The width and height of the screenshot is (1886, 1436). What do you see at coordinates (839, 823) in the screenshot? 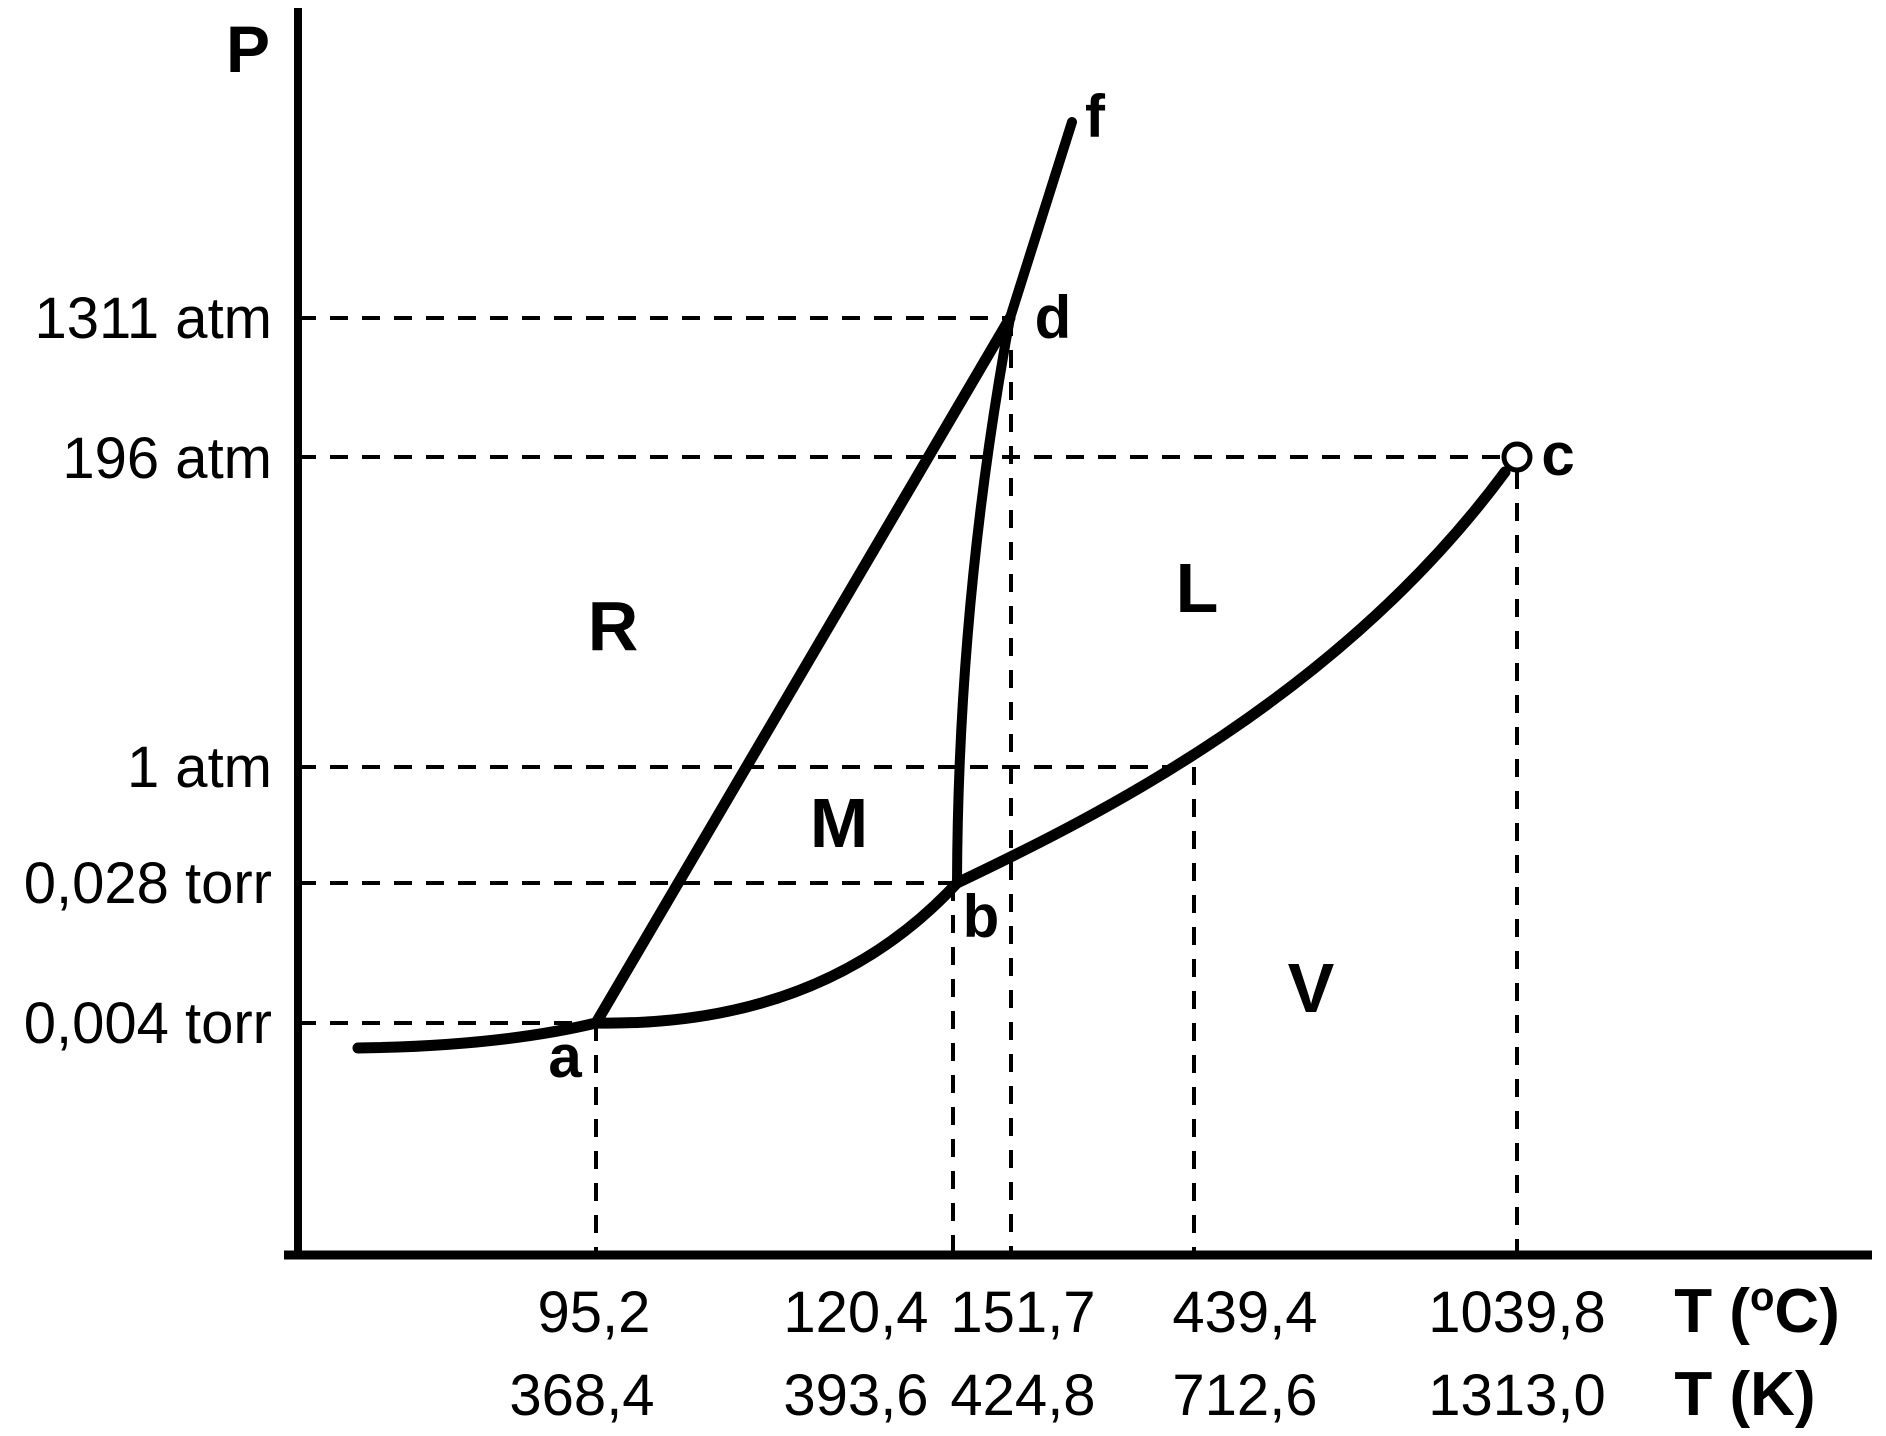
I see `region-label-M: M` at bounding box center [839, 823].